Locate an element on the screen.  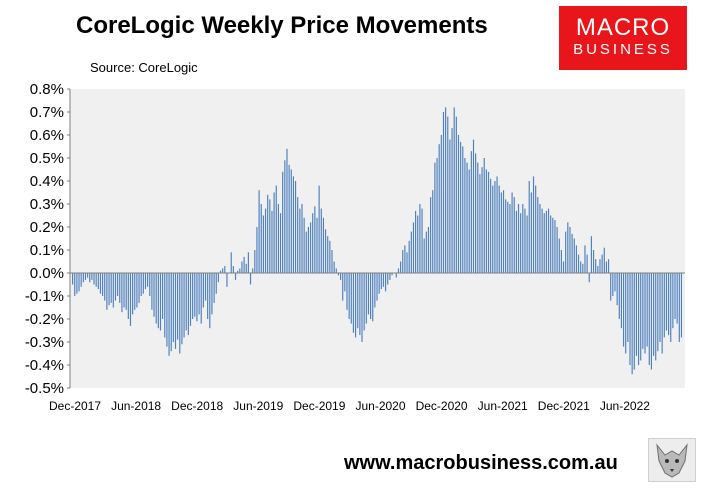
x-tick-label: Dec-2017 is located at coordinates (75, 406).